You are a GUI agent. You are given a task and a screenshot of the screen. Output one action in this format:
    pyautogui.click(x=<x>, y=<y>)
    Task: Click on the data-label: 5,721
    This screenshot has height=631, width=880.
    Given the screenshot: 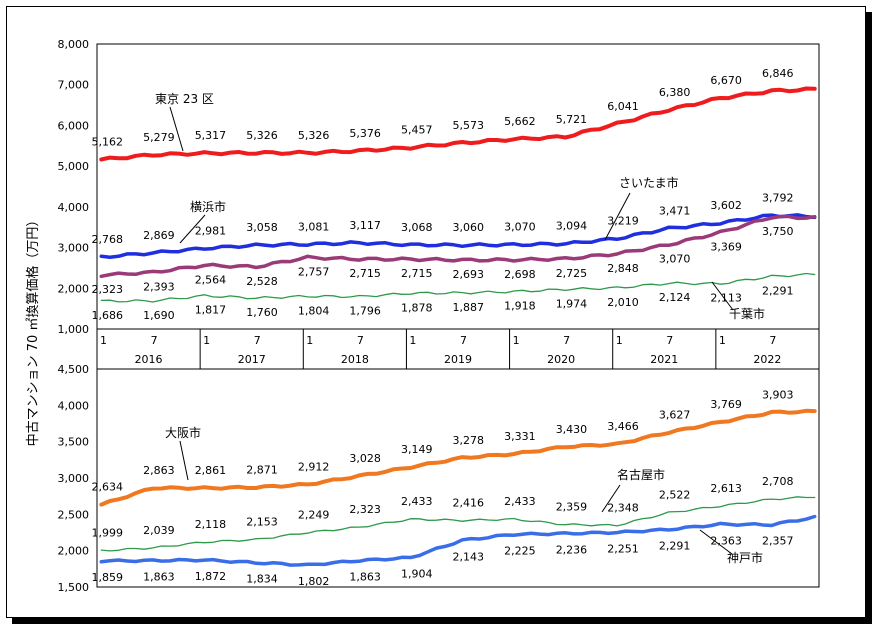 What is the action you would take?
    pyautogui.click(x=572, y=119)
    